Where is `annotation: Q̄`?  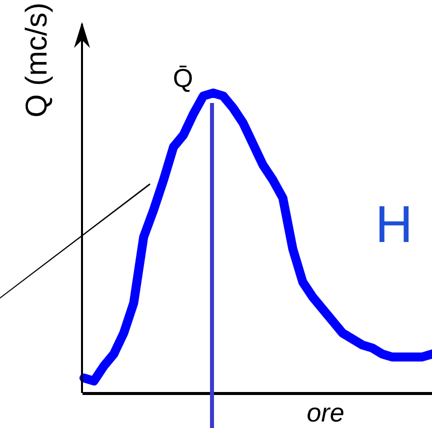
annotation: Q̄ is located at coordinates (183, 78).